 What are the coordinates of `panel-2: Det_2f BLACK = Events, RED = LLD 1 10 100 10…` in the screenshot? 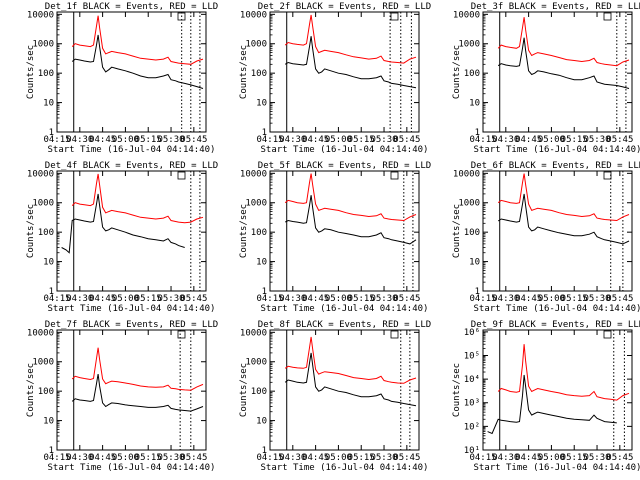 It's located at (335, 78).